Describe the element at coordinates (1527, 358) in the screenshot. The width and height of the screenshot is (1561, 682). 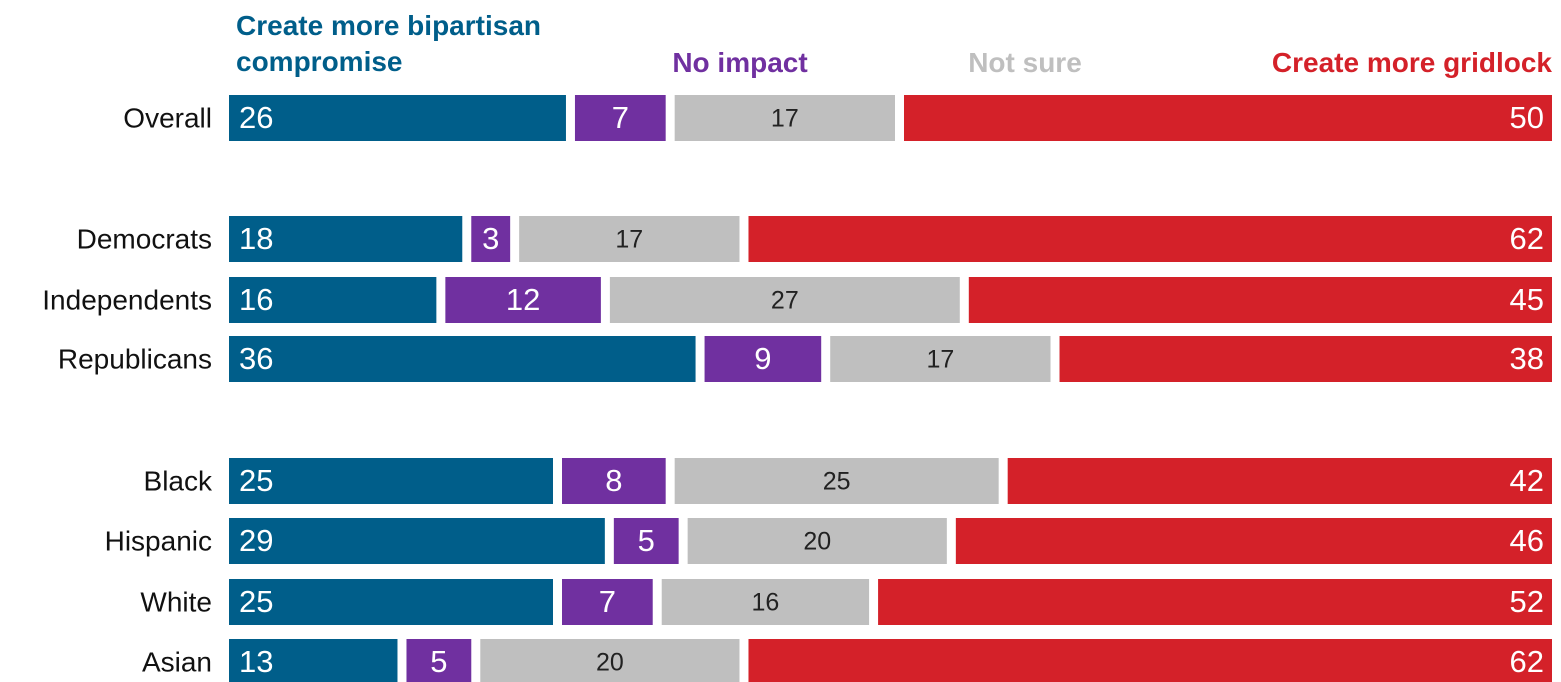
I see `value-label: 38` at that location.